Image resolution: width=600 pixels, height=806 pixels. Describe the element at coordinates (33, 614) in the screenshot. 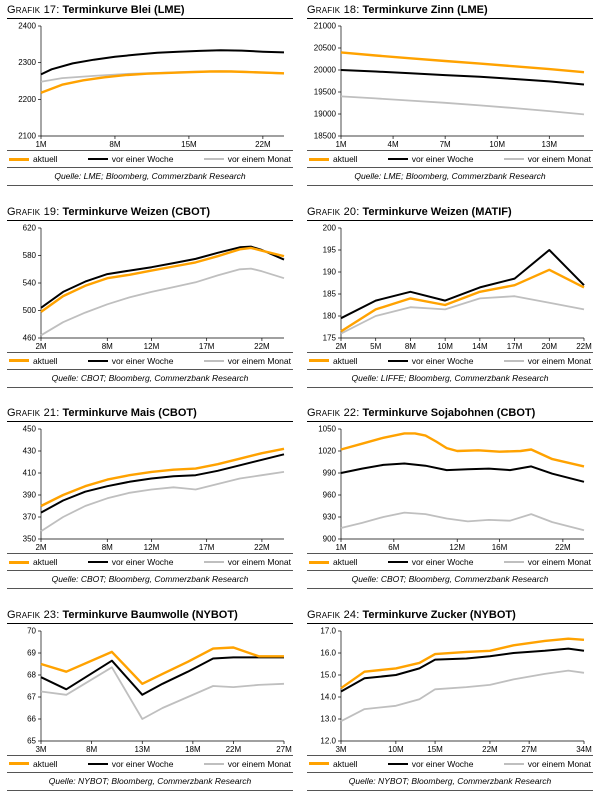

I see `chart-number: Grafik 23:` at that location.